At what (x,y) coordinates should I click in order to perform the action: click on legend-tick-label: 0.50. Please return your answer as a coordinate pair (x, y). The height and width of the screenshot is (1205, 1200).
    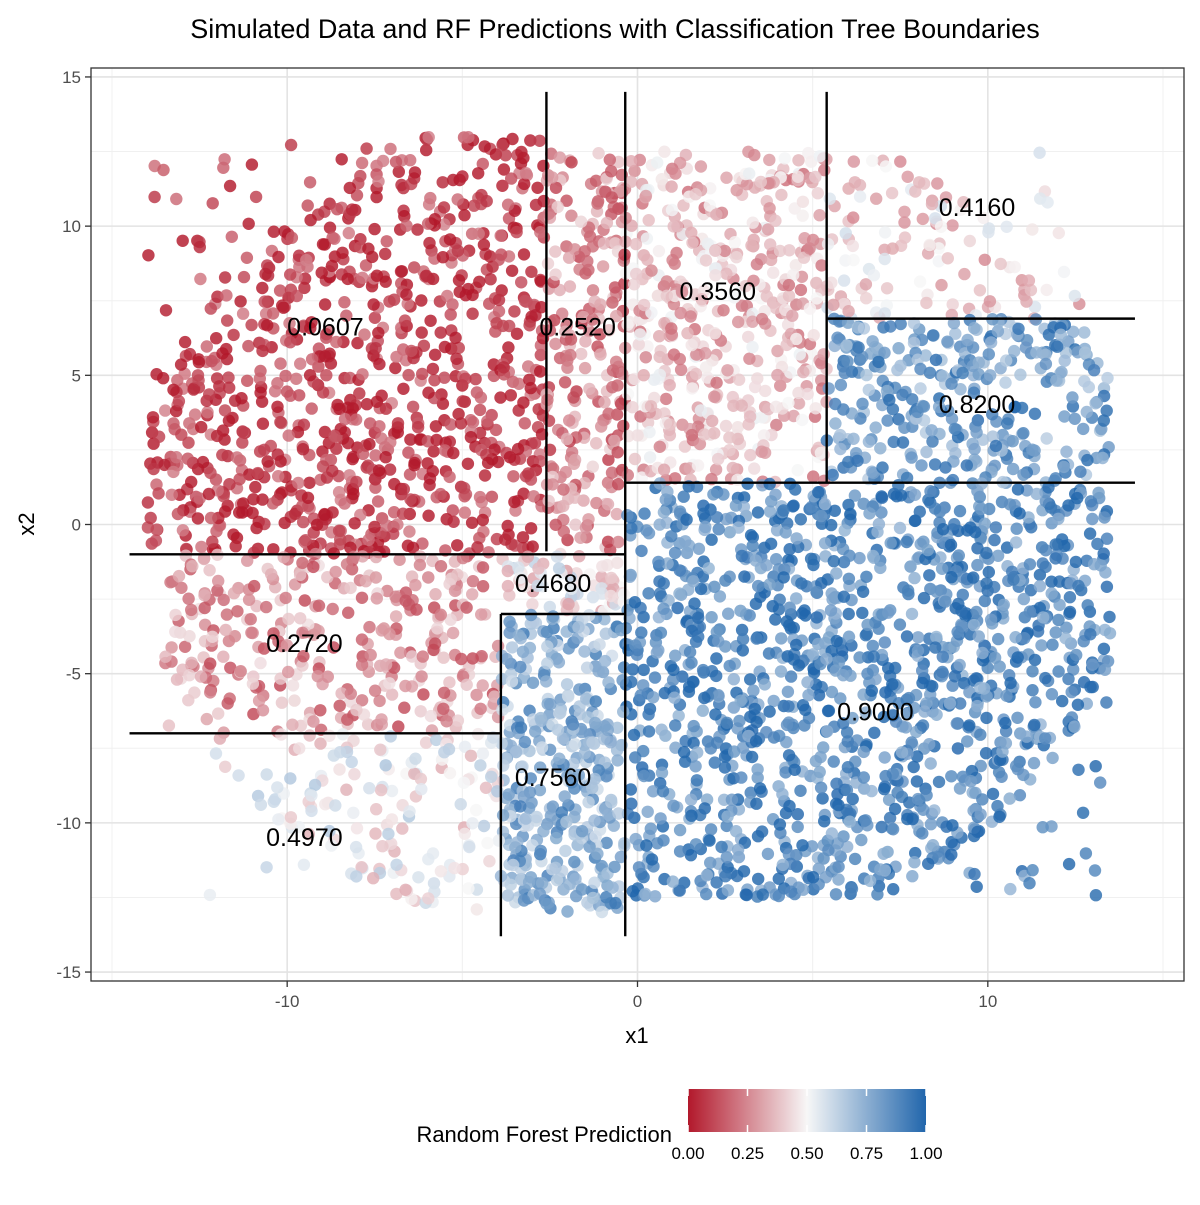
    Looking at the image, I should click on (806, 1153).